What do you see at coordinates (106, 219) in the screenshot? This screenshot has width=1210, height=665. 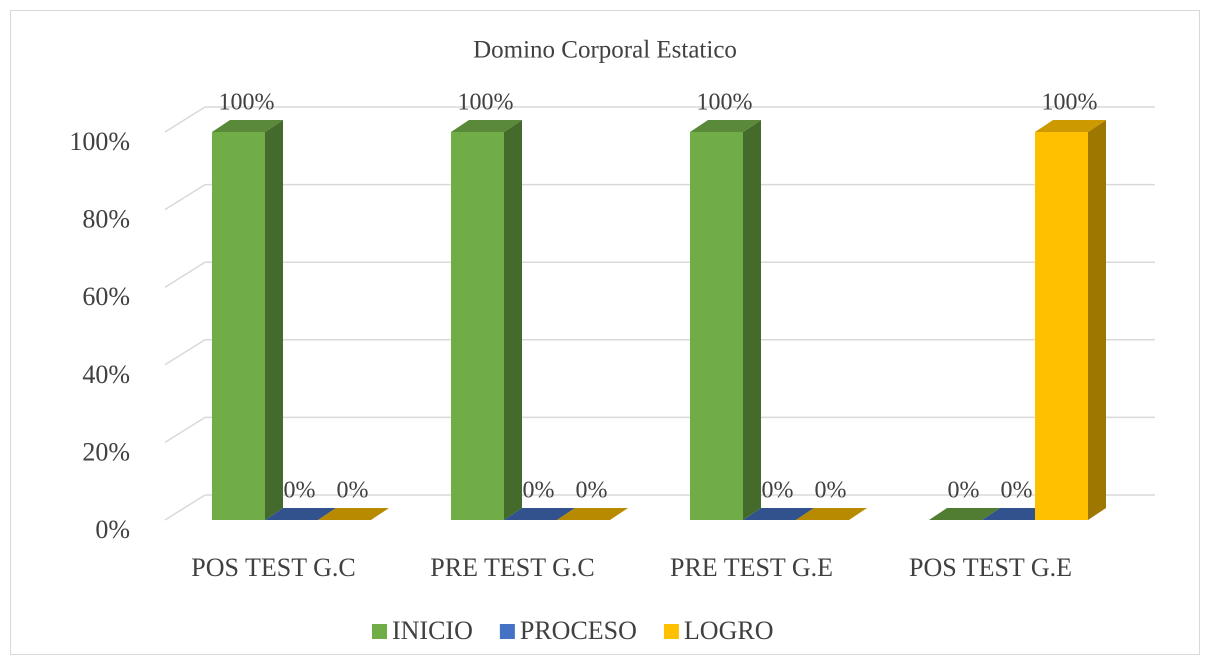 I see `y-tick-label: 80%` at bounding box center [106, 219].